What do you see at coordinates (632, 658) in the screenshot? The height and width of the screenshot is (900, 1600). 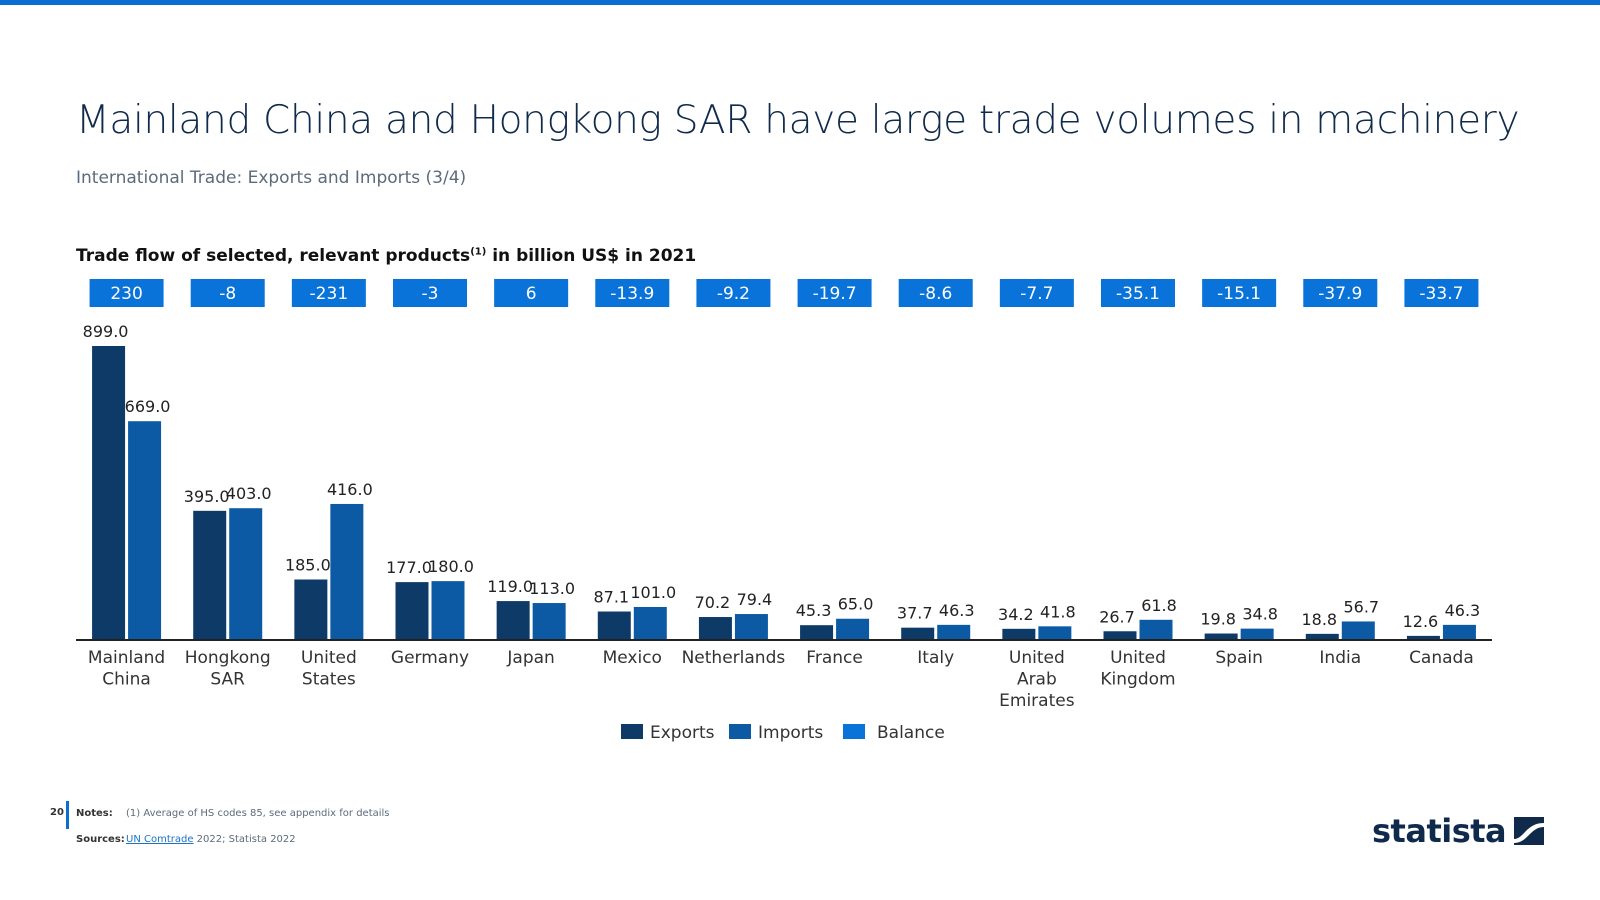 I see `category-label: Mexico` at bounding box center [632, 658].